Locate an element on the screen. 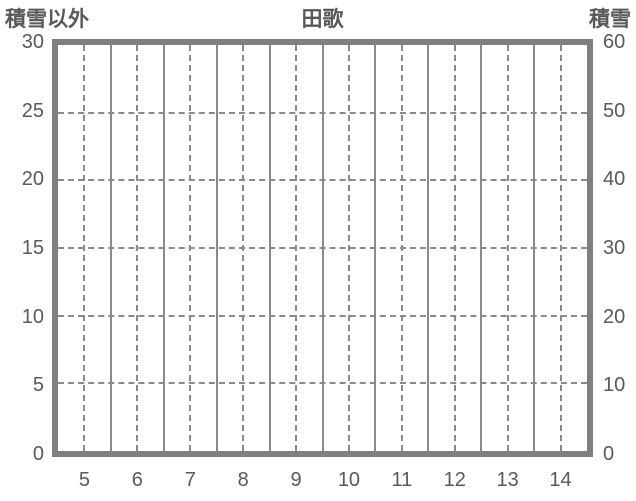  x-axis-tick-label: 6 is located at coordinates (137, 480).